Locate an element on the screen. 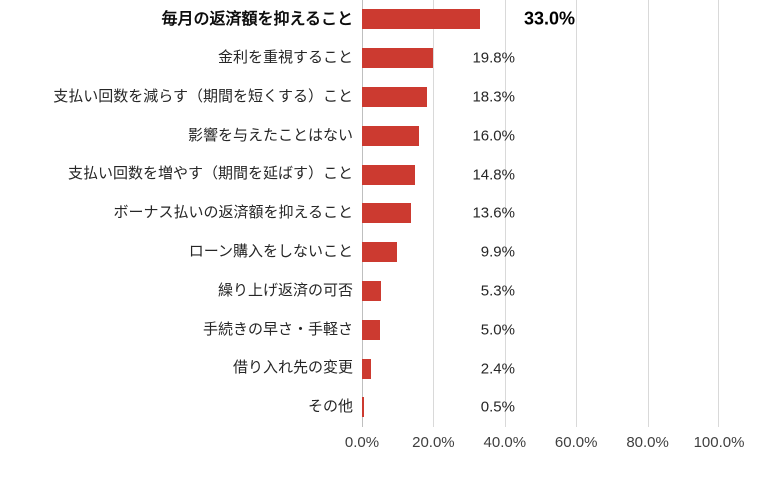  value-label: 2.4% is located at coordinates (497, 369).